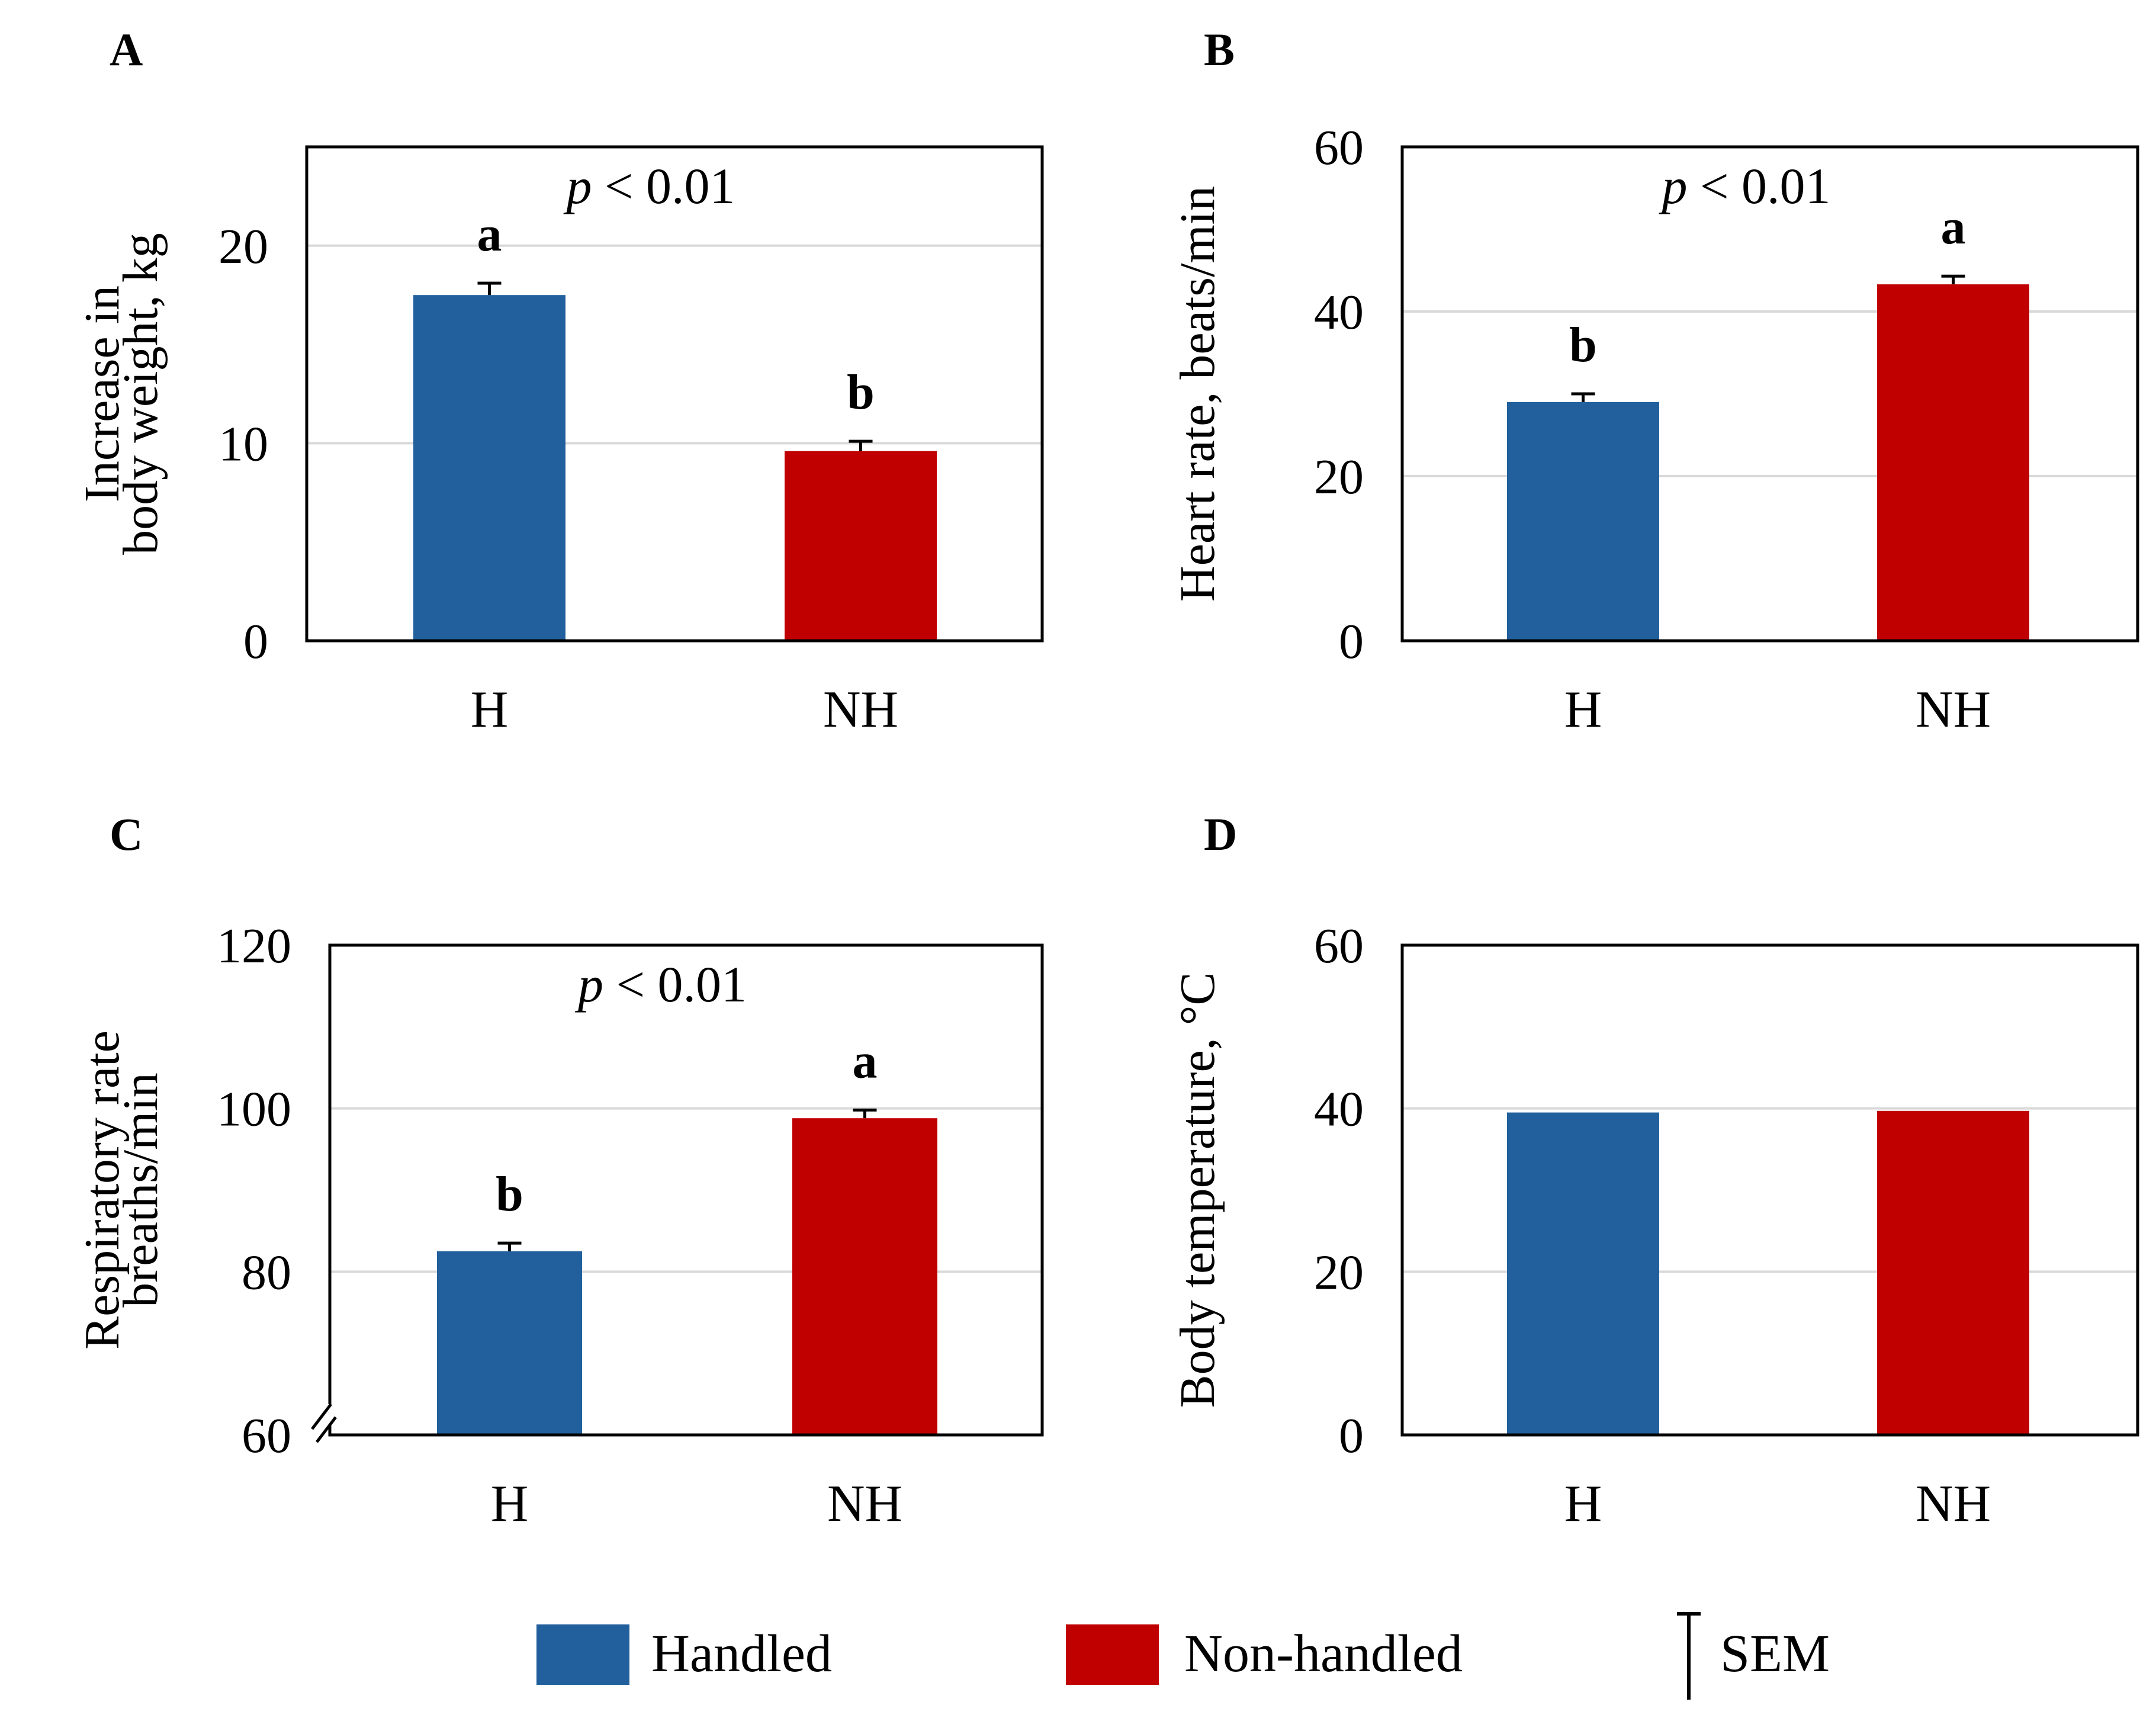 The height and width of the screenshot is (1718, 2156). Describe the element at coordinates (102, 393) in the screenshot. I see `y-axis-label: Increase in` at that location.